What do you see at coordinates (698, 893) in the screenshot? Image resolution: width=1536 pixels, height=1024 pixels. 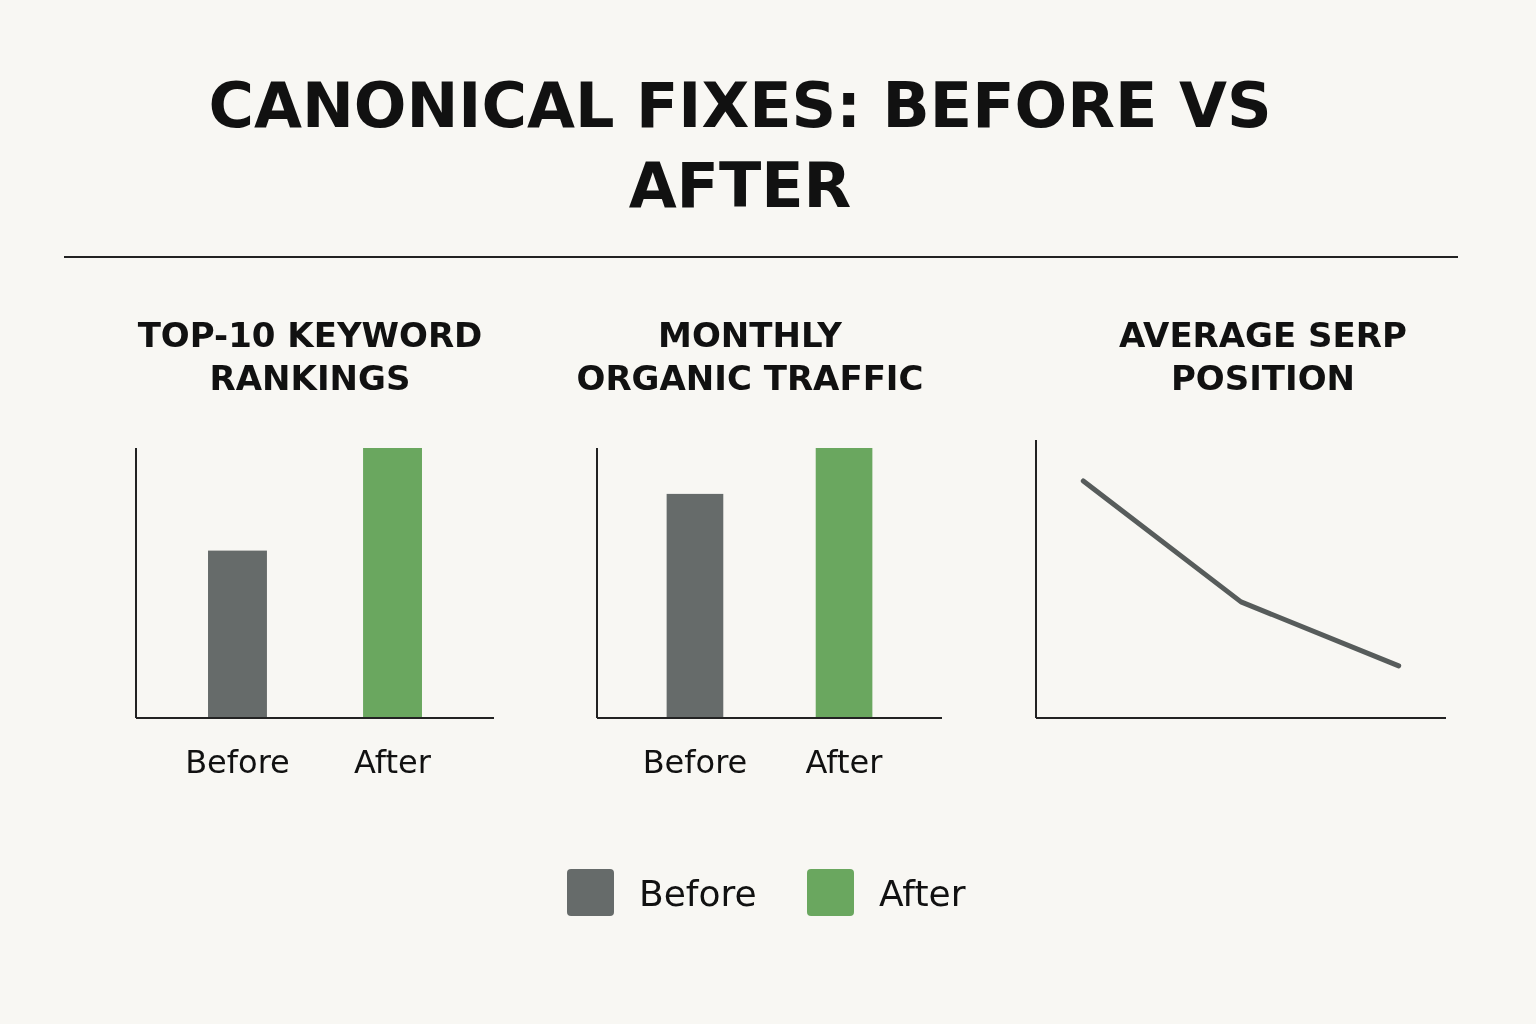 I see `legend-label: Before` at bounding box center [698, 893].